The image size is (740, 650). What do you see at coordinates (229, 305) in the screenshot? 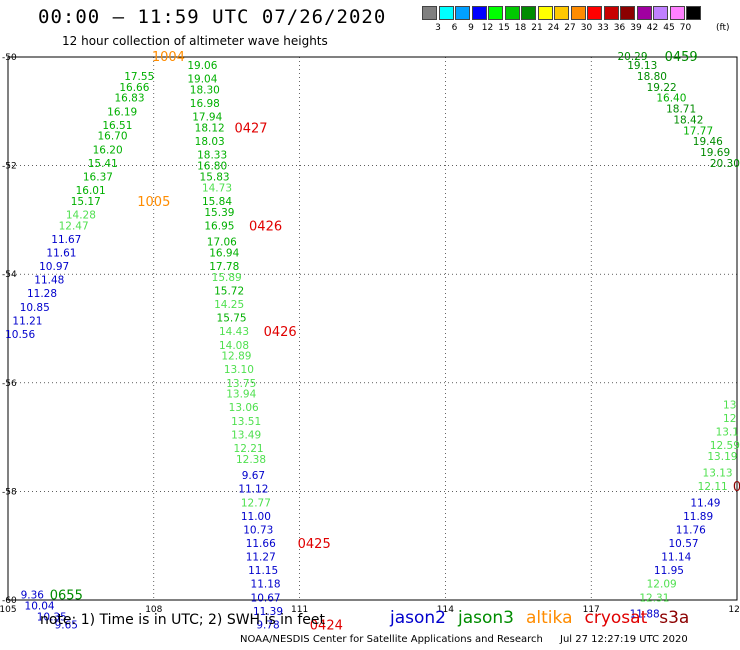
I see `wave-height-point: 14.25` at bounding box center [229, 305].